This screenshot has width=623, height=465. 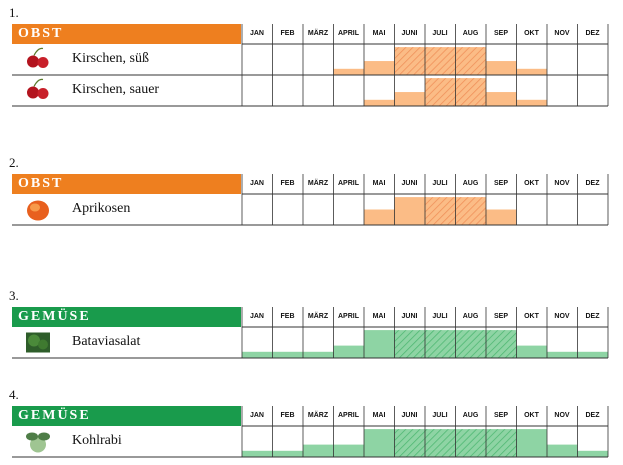 I want to click on block-number: 1., so click(x=14, y=12).